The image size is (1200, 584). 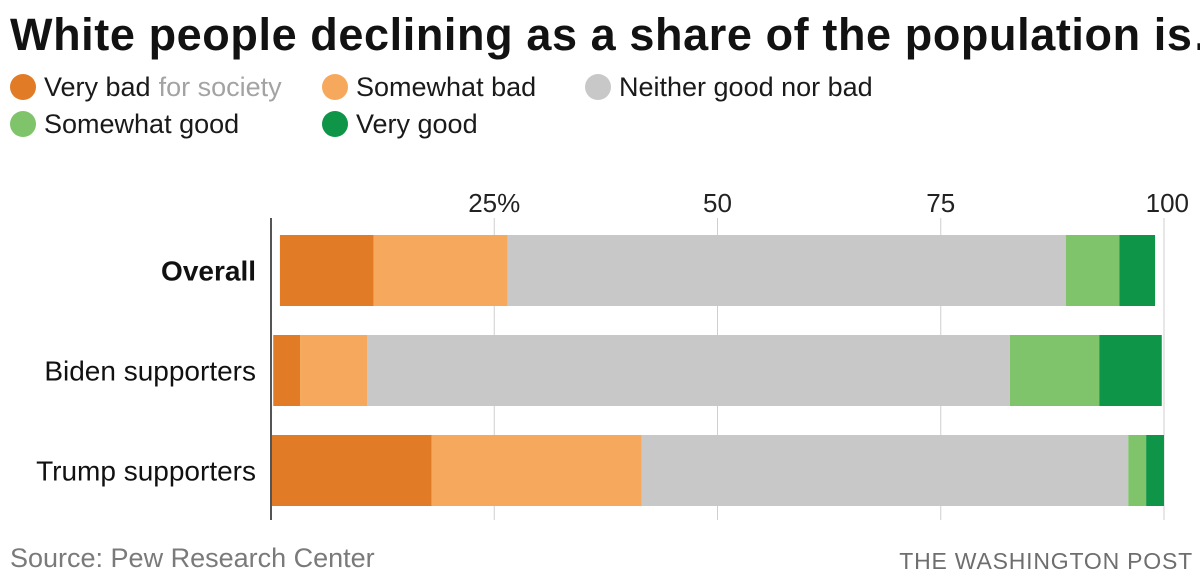 What do you see at coordinates (1155, 470) in the screenshot?
I see `bar-trump-supporters-very-good` at bounding box center [1155, 470].